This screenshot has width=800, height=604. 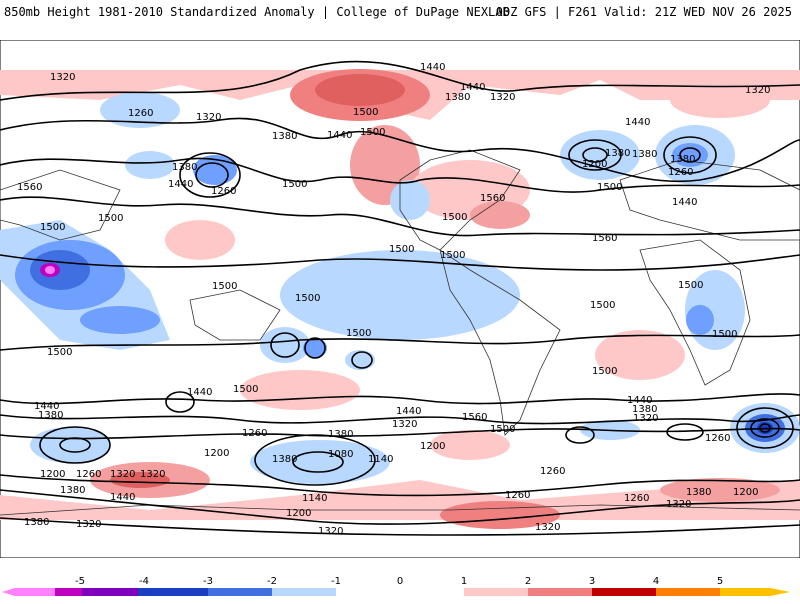 I want to click on colorbar-tick: -4, so click(x=144, y=581).